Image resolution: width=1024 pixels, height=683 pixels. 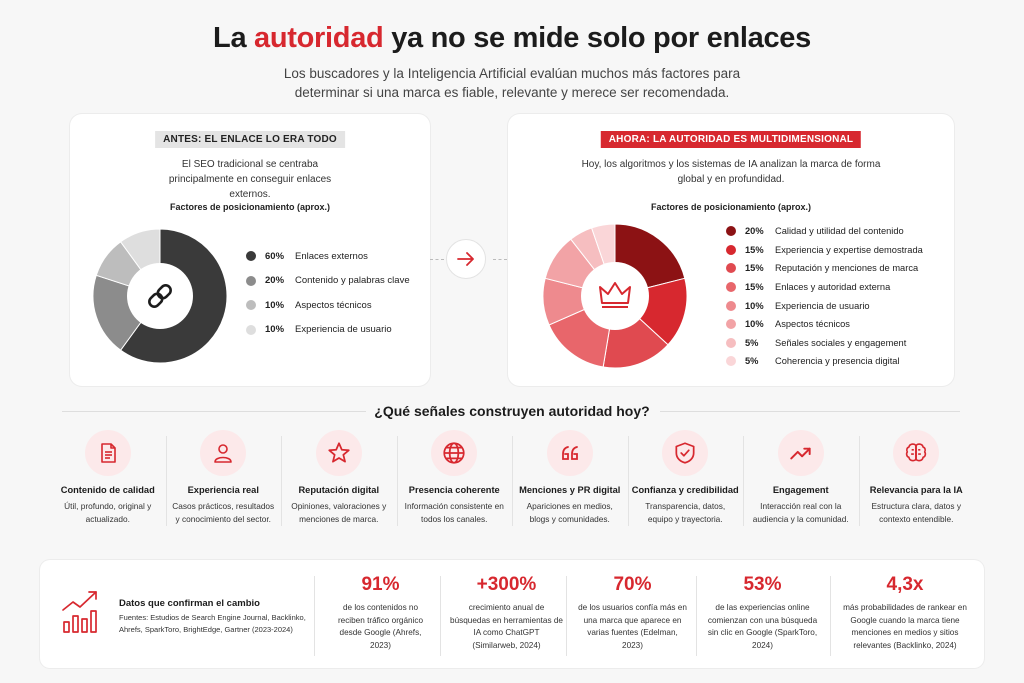 I want to click on legend-item: 20% Contenido y palabras clave, so click(x=328, y=281).